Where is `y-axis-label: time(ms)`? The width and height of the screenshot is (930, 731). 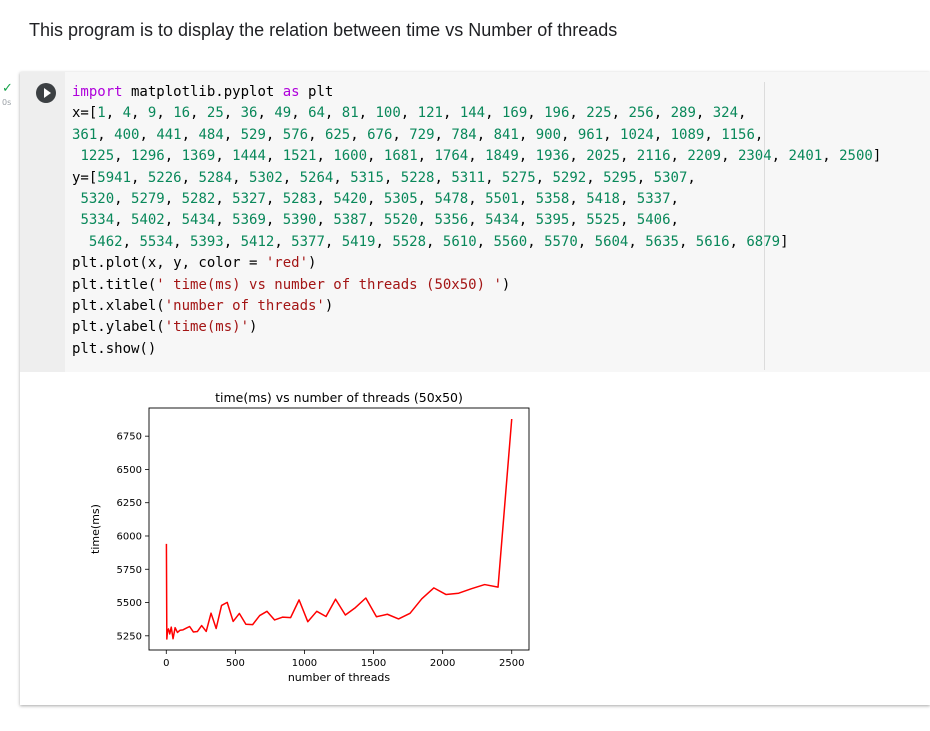
y-axis-label: time(ms) is located at coordinates (95, 529).